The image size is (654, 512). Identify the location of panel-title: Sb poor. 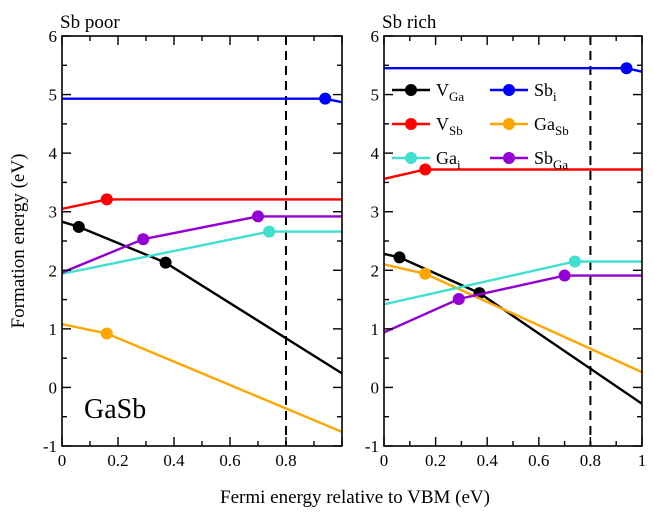
(90, 22).